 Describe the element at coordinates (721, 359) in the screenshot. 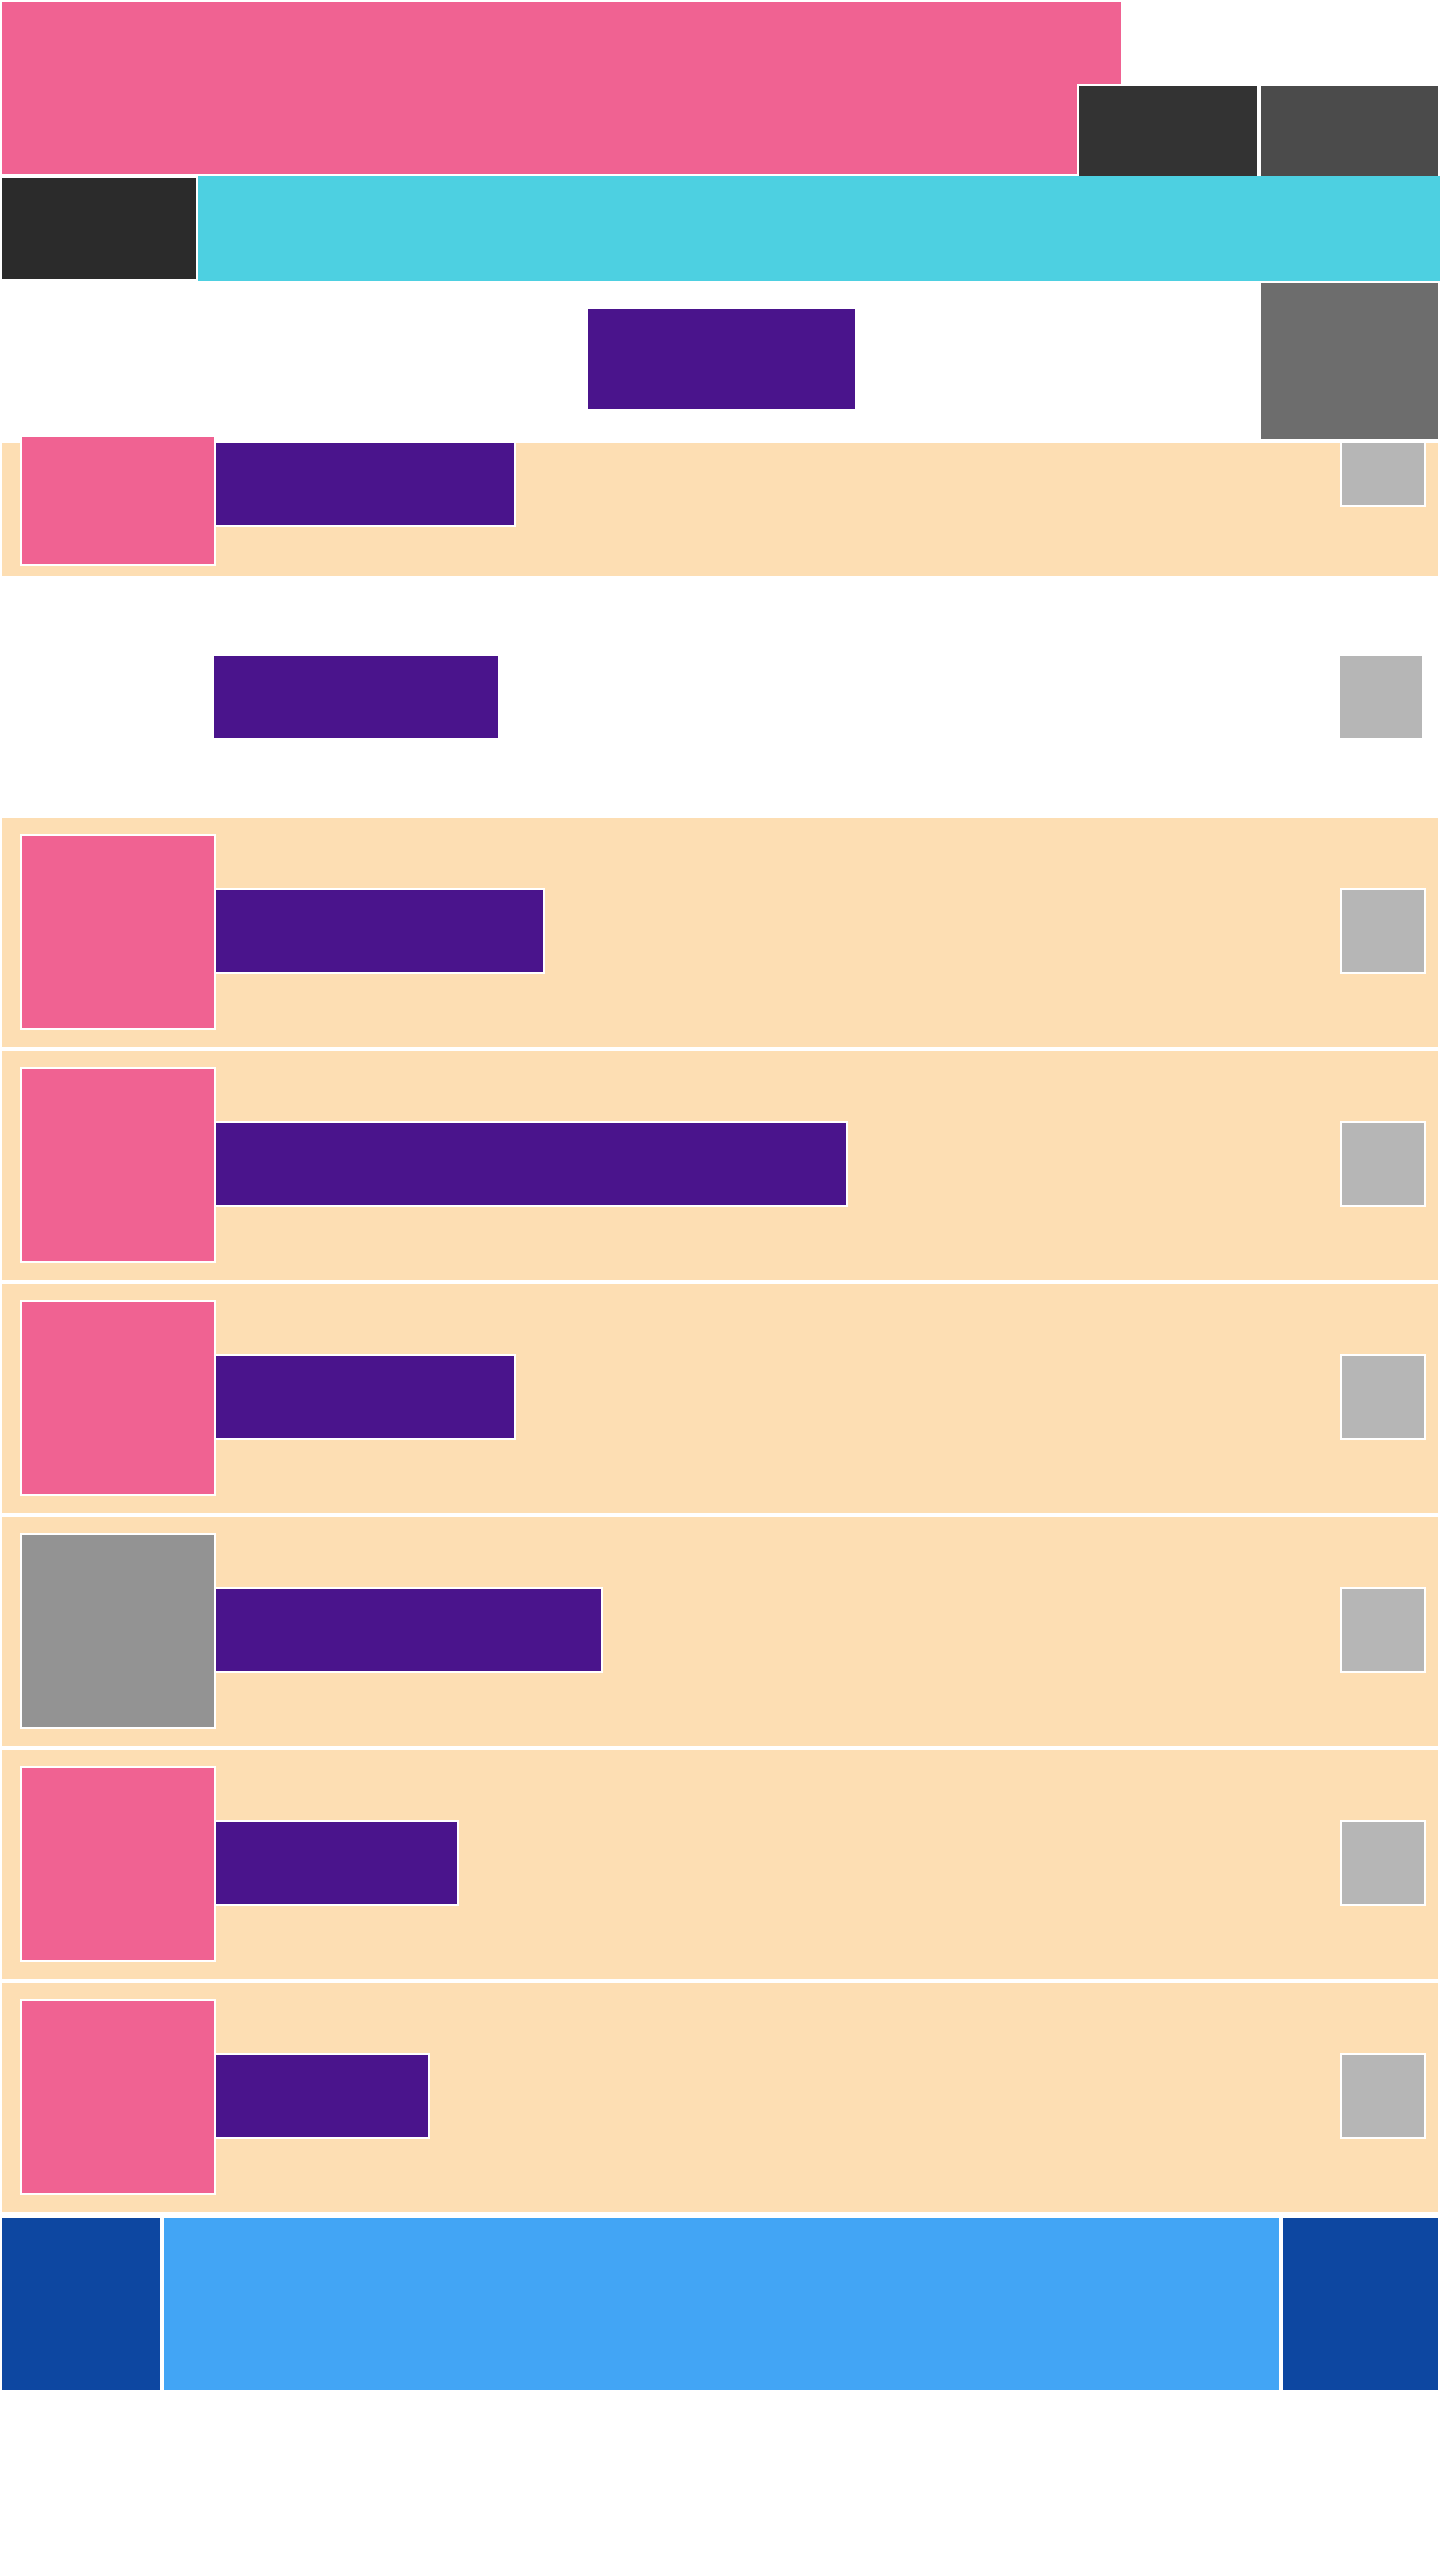

I see `page-title` at that location.